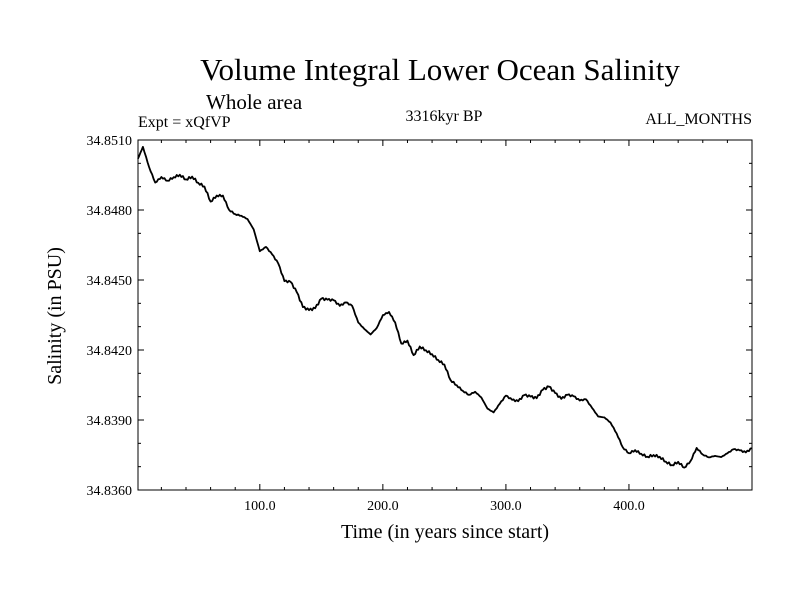 The width and height of the screenshot is (800, 600). I want to click on y-tick-label: 34.8450, so click(110, 281).